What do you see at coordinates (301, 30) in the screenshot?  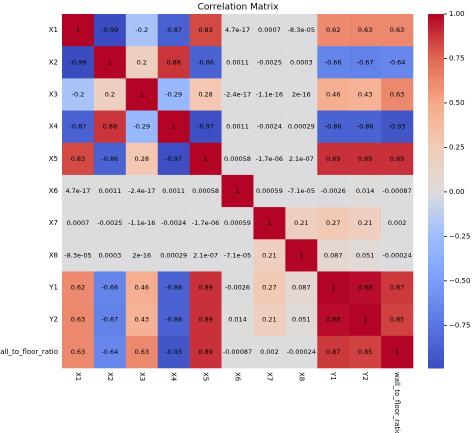 I see `cell-label: -8.3e-05` at bounding box center [301, 30].